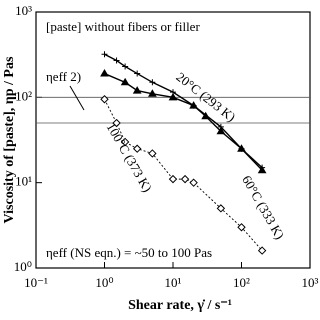  What do you see at coordinates (23, 10) in the screenshot?
I see `y-tick-label: 10³` at bounding box center [23, 10].